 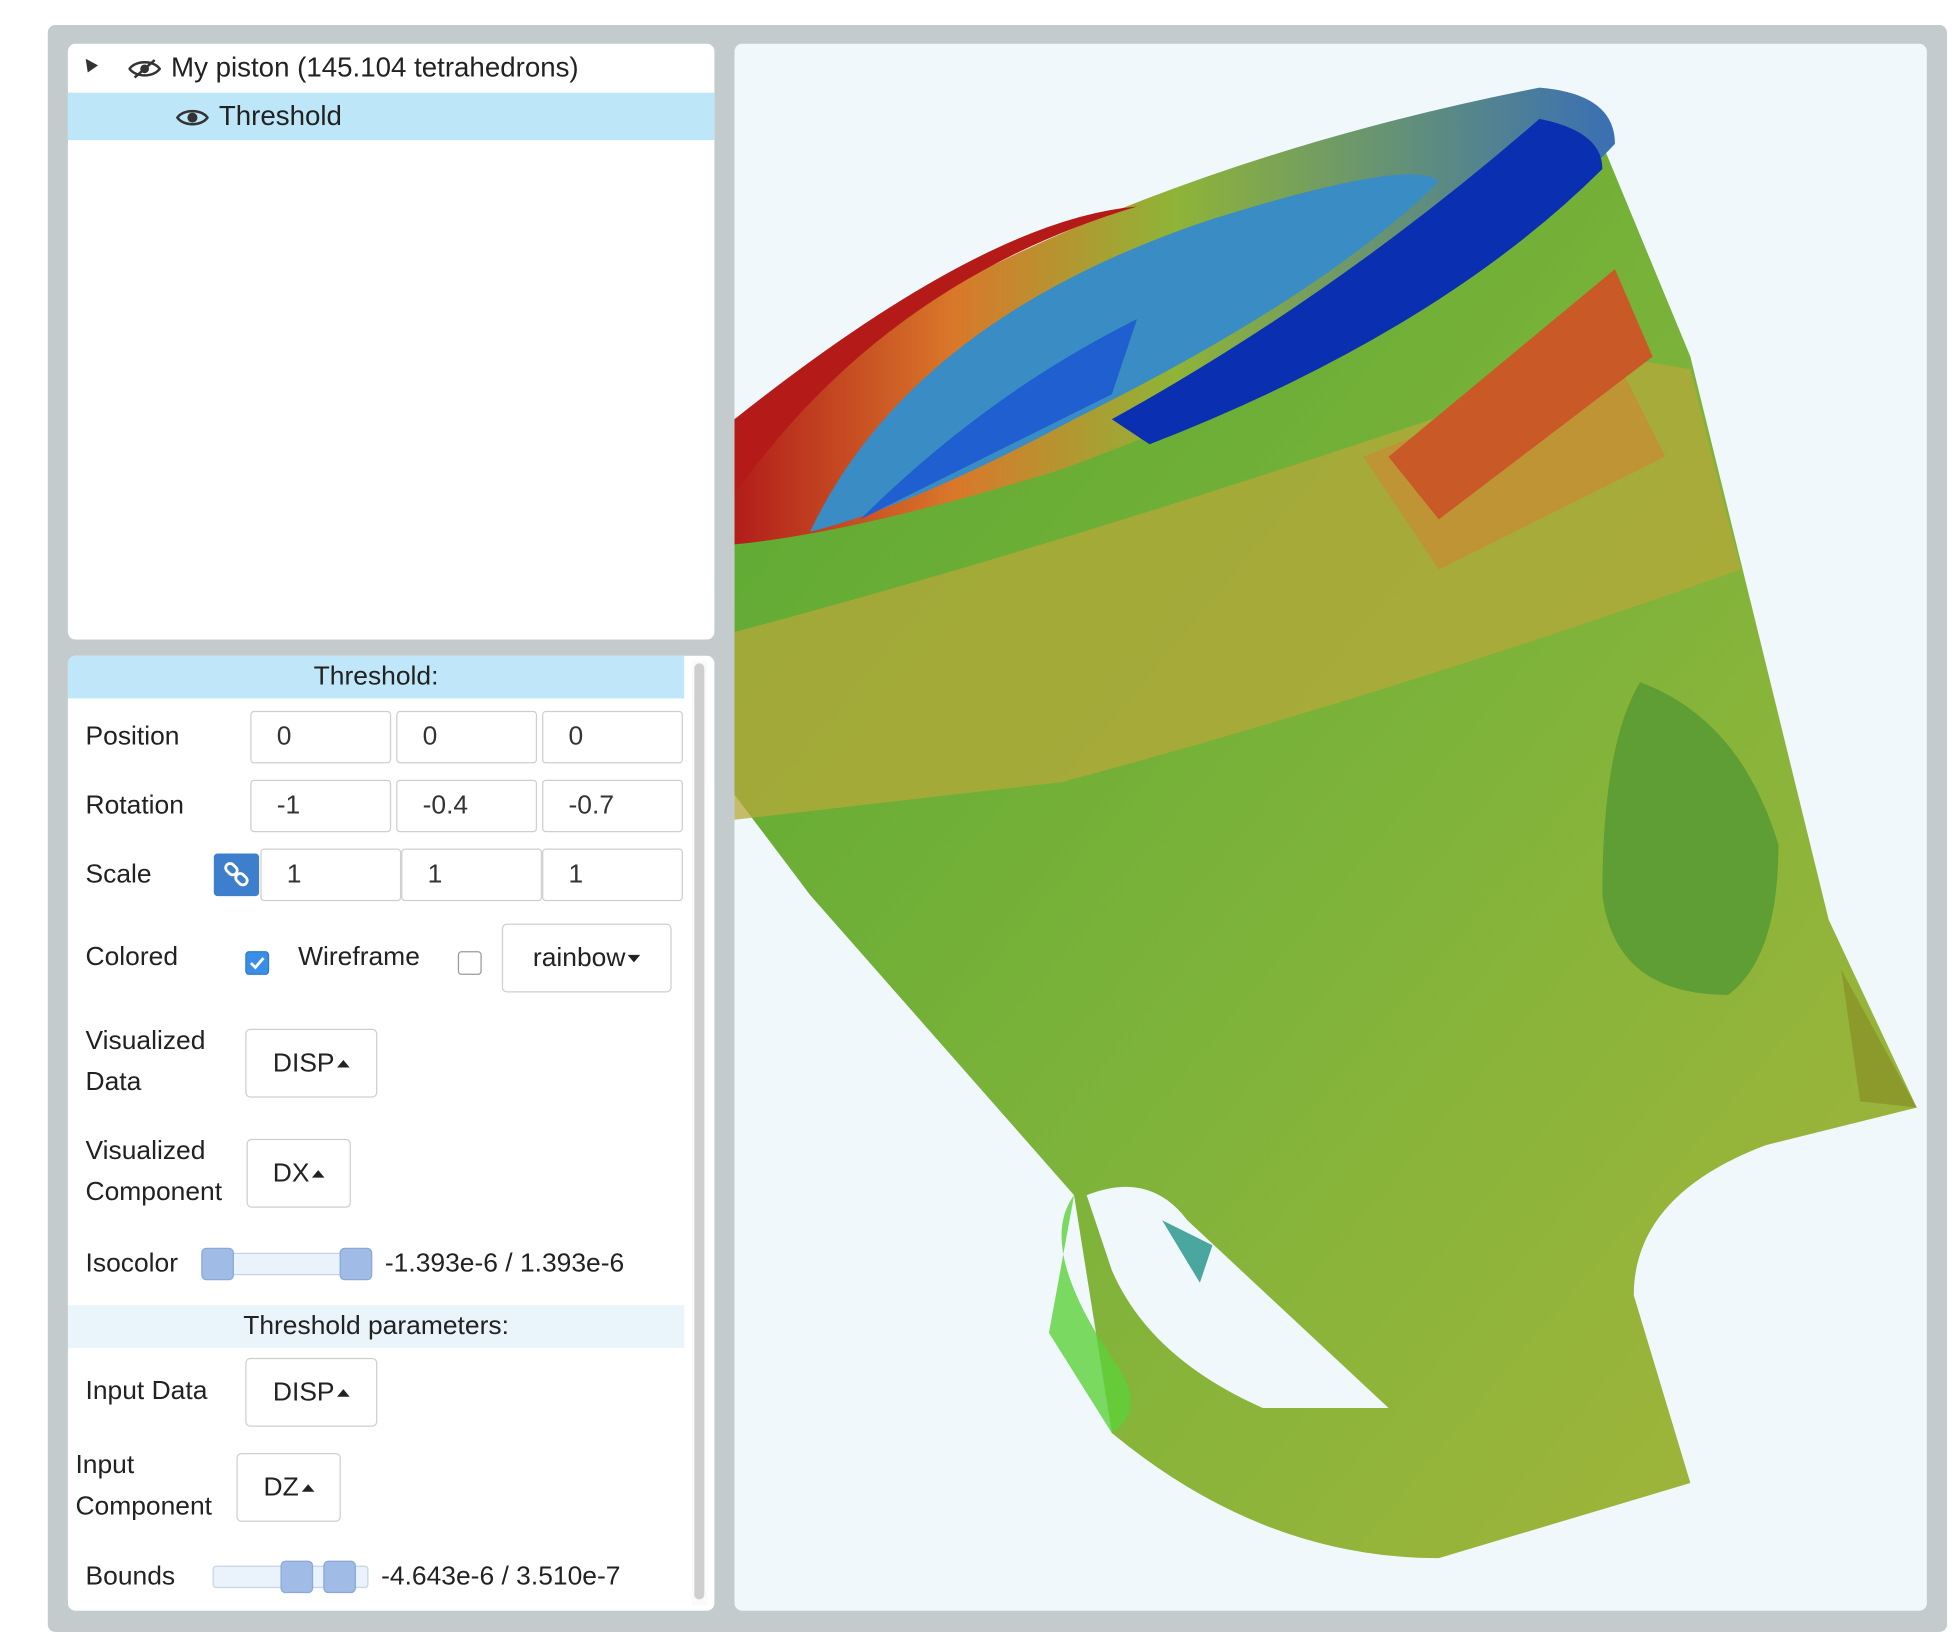 I want to click on section-header-threshold: Threshold:, so click(x=376, y=677).